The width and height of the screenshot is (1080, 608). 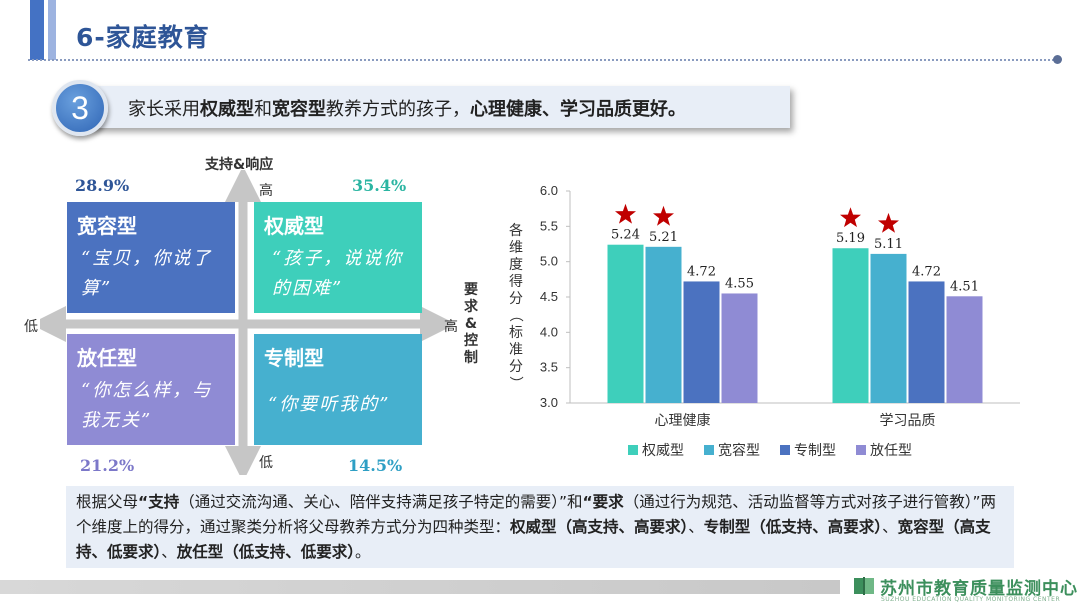 I want to click on banner-text-segment: 宽容型, so click(x=299, y=109).